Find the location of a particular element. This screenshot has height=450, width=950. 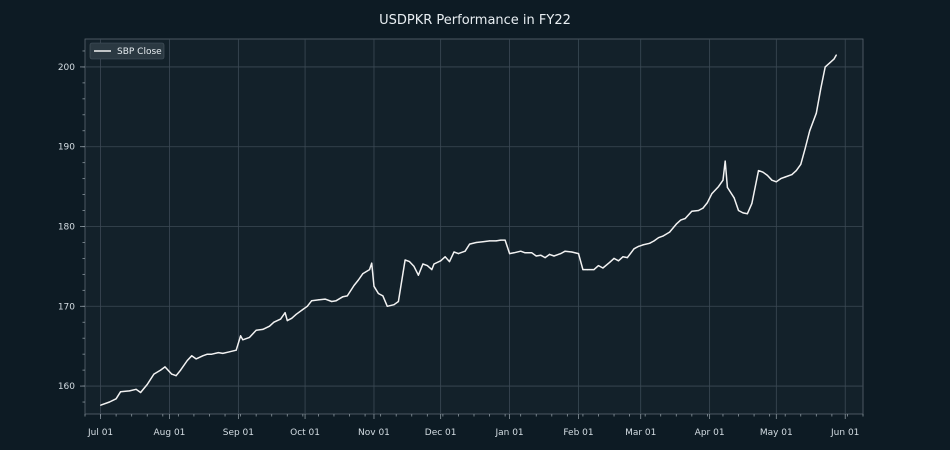

x-tick-label: Oct 01 is located at coordinates (305, 433).